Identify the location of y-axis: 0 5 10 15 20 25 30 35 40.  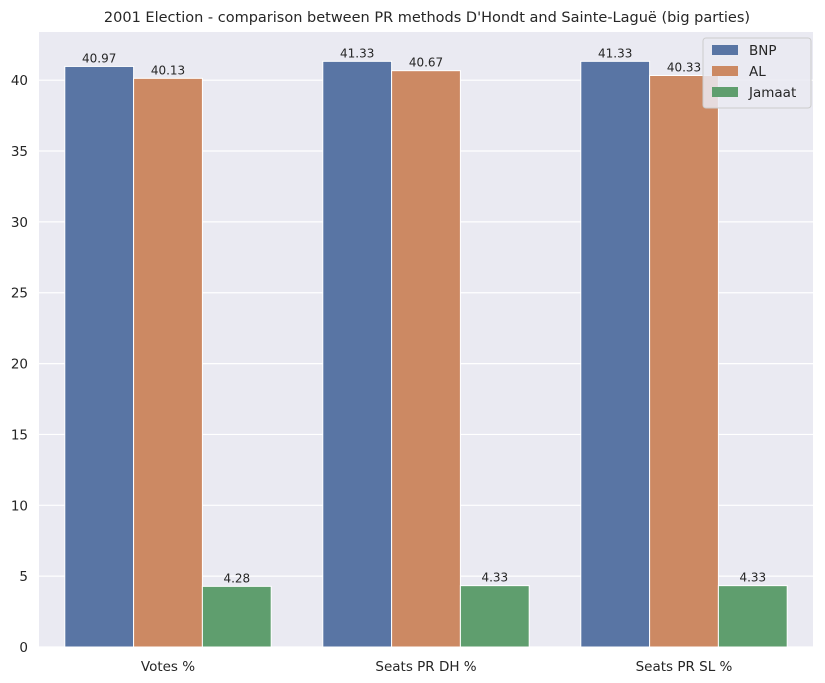
(19, 364).